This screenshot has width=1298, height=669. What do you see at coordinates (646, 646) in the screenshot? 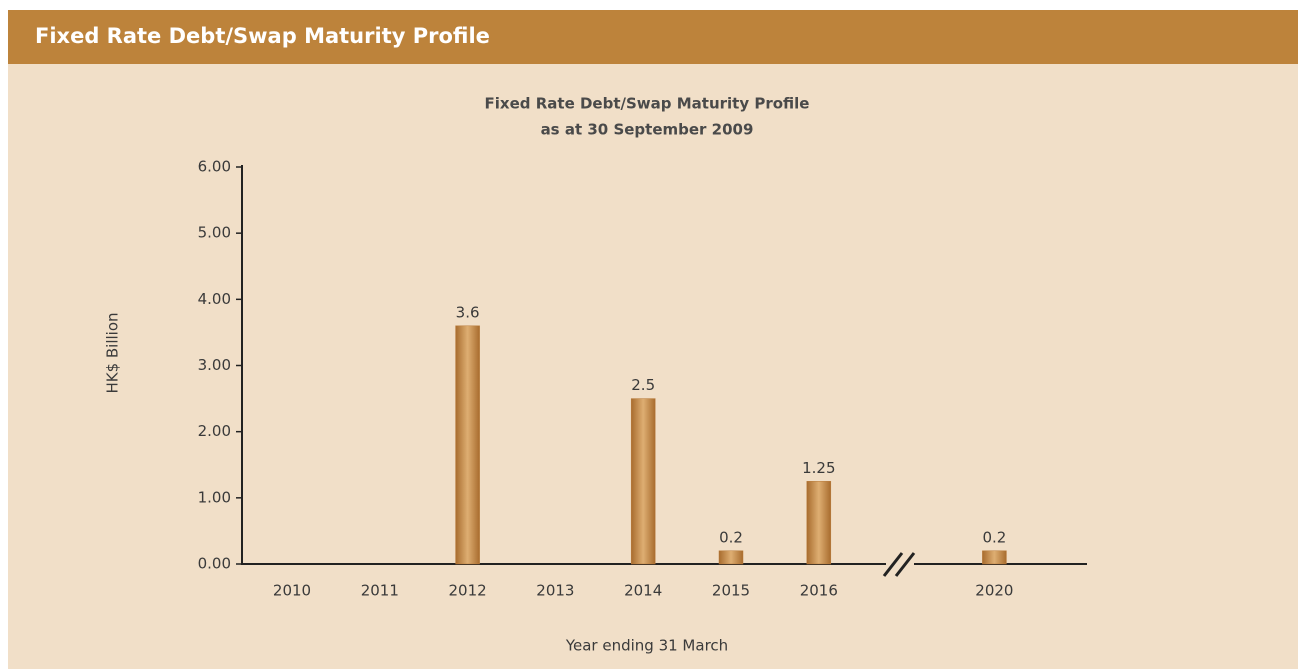
I see `x-axis-label: Year ending 31 March` at bounding box center [646, 646].